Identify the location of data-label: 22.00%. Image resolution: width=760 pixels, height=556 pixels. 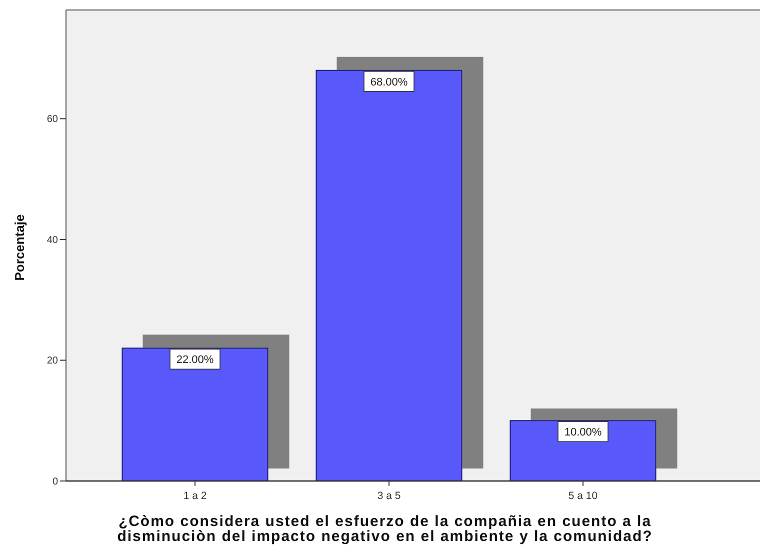
(195, 360).